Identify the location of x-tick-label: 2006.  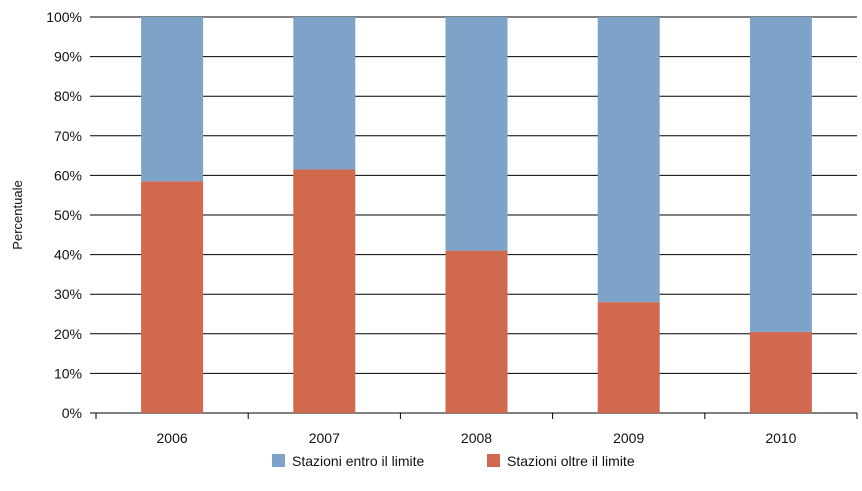
(172, 438).